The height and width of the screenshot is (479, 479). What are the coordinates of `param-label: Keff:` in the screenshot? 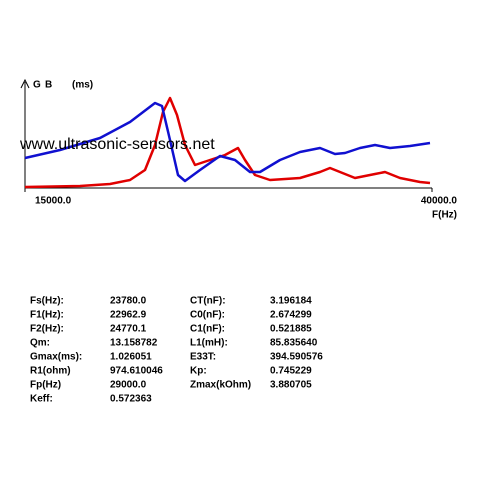 It's located at (41, 399).